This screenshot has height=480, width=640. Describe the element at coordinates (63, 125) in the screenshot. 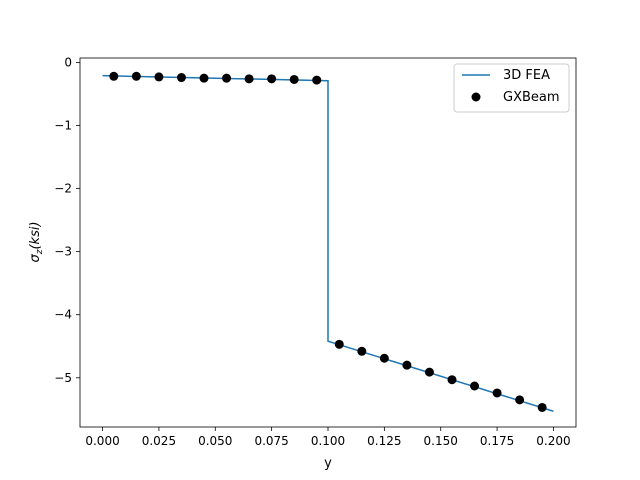

I see `y-tick-label: −1` at that location.